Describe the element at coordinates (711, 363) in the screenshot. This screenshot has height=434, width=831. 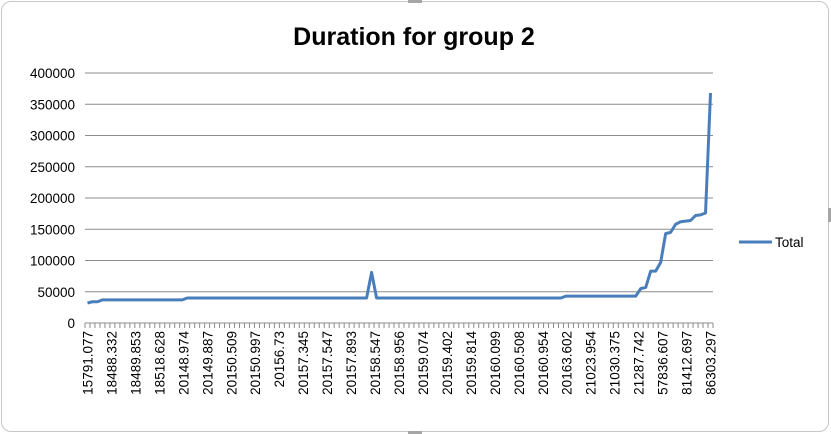
I see `x-tick-label: 86303.297` at that location.